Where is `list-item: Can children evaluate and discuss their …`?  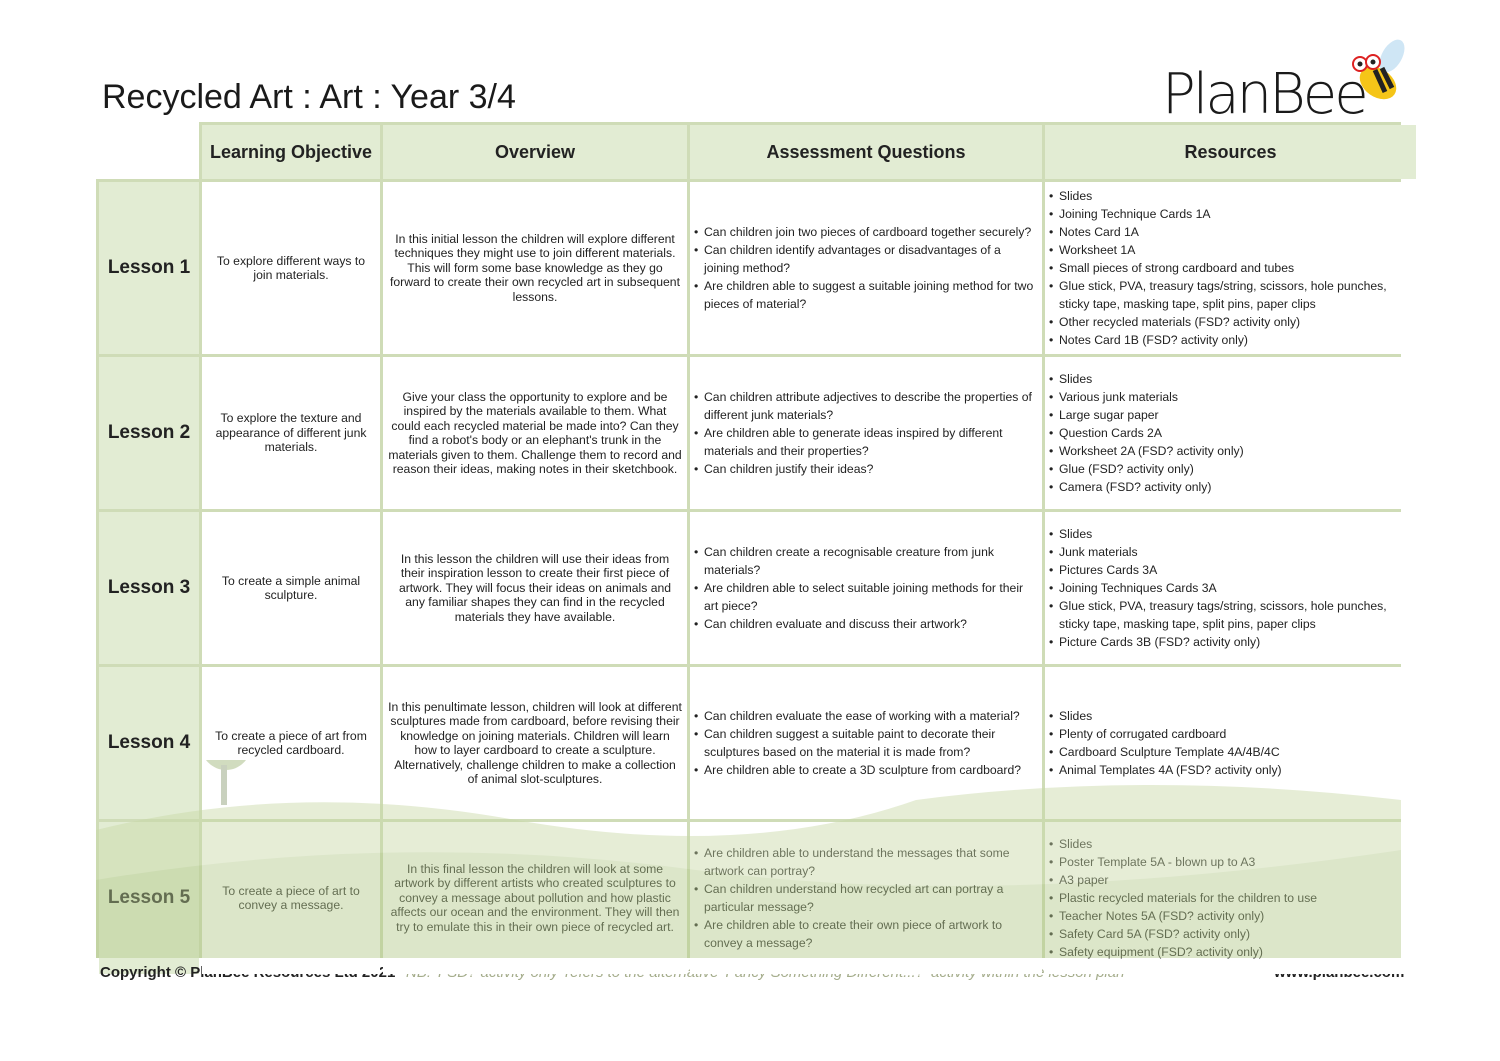 list-item: Can children evaluate and discuss their … is located at coordinates (866, 624).